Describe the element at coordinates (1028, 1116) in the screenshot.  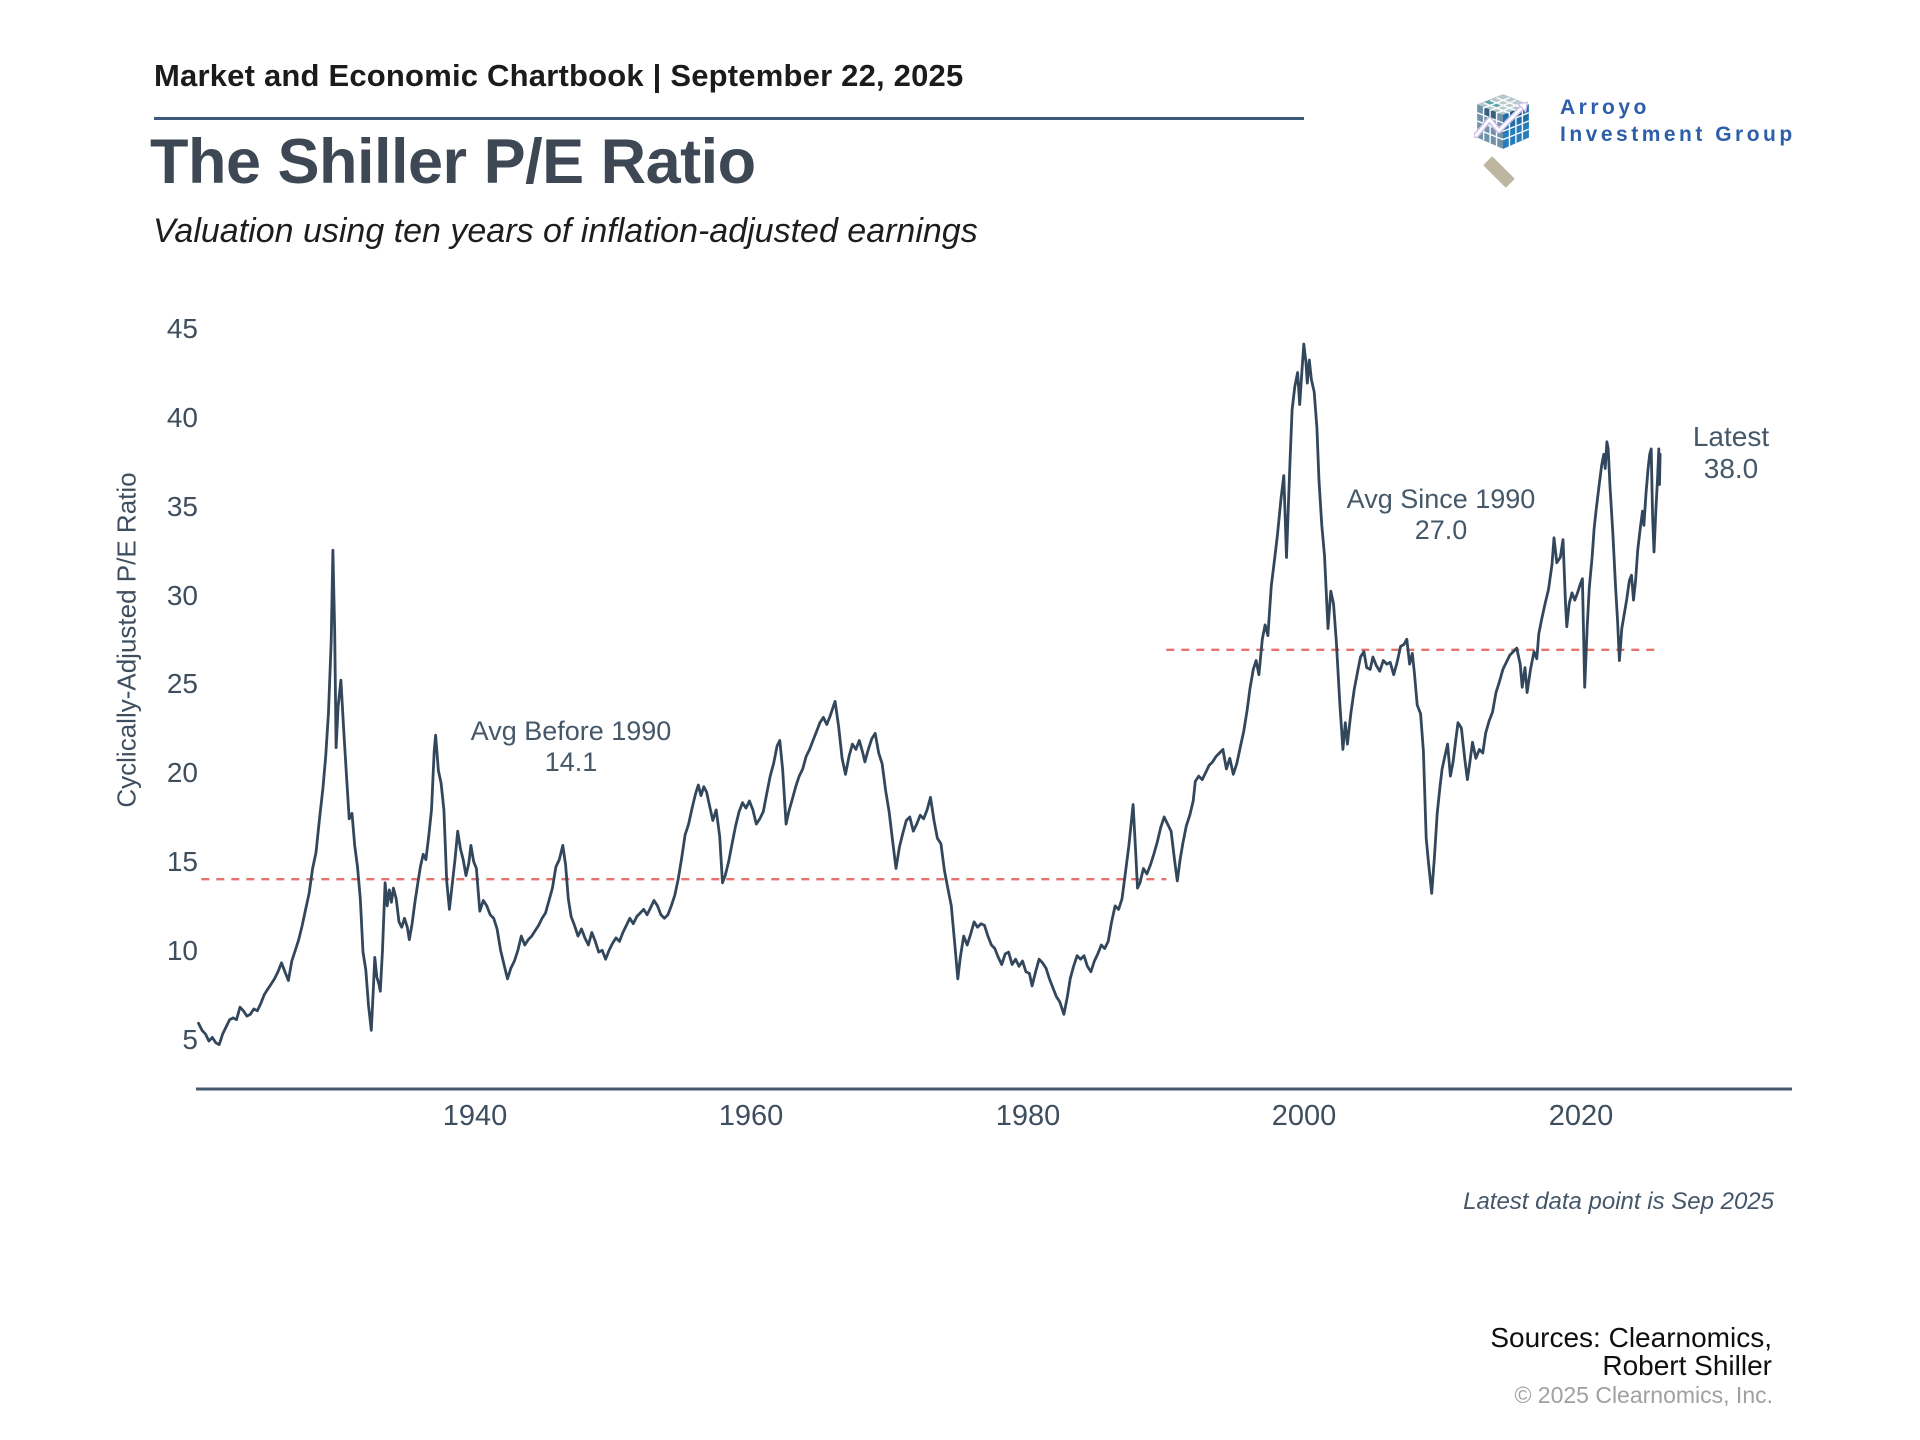
I see `x-tick-1980: 1980` at that location.